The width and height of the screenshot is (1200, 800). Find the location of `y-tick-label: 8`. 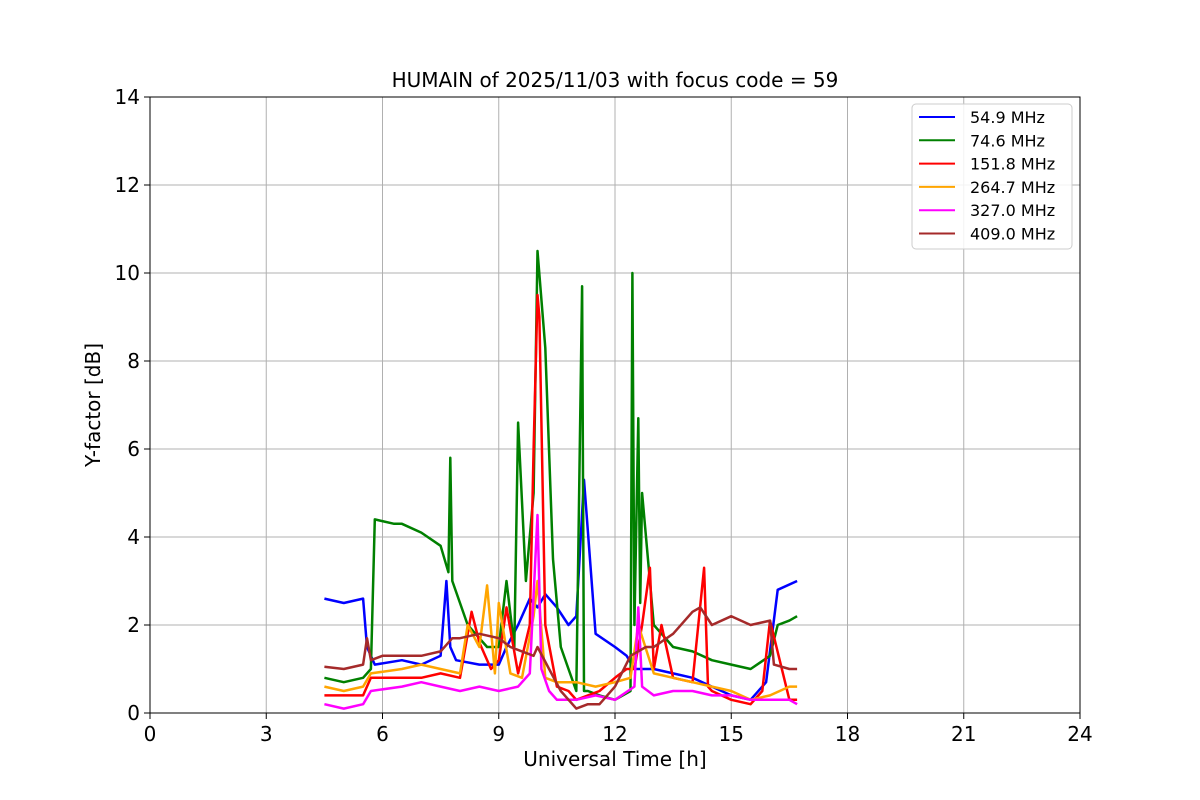

y-tick-label: 8 is located at coordinates (133, 361).